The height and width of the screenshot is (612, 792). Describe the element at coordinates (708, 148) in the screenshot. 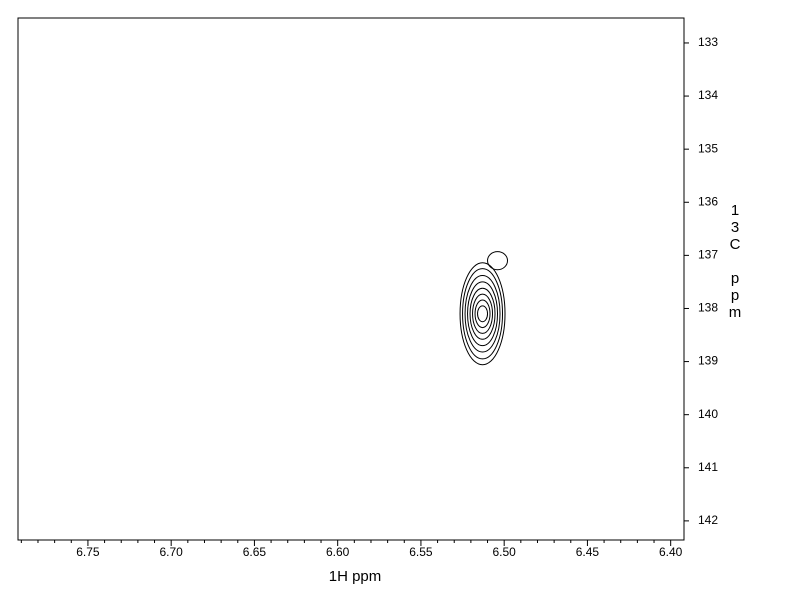

I see `y-tick-label: 135` at that location.